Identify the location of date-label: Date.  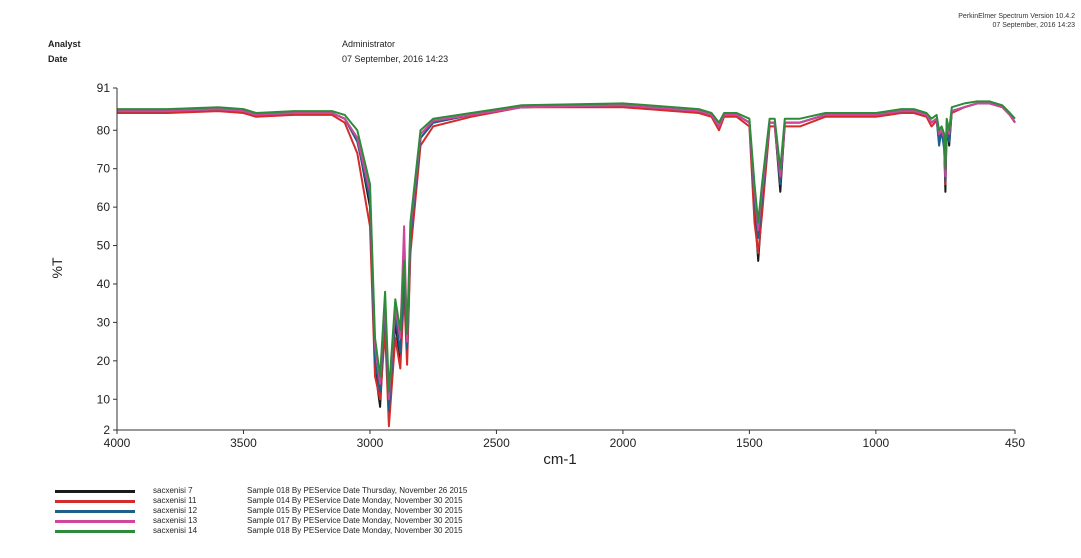
(58, 59).